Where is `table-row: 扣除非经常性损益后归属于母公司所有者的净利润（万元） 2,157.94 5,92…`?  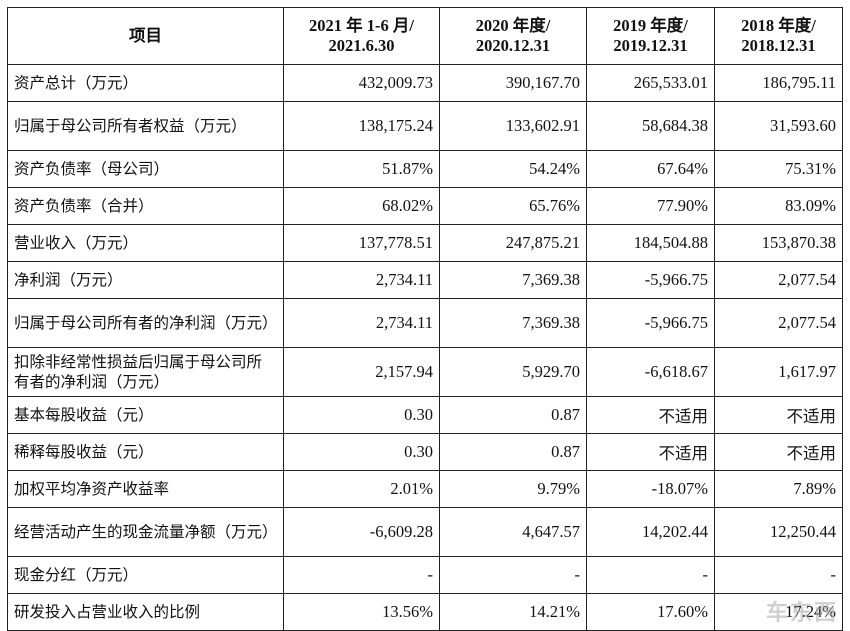 table-row: 扣除非经常性损益后归属于母公司所有者的净利润（万元） 2,157.94 5,92… is located at coordinates (425, 372).